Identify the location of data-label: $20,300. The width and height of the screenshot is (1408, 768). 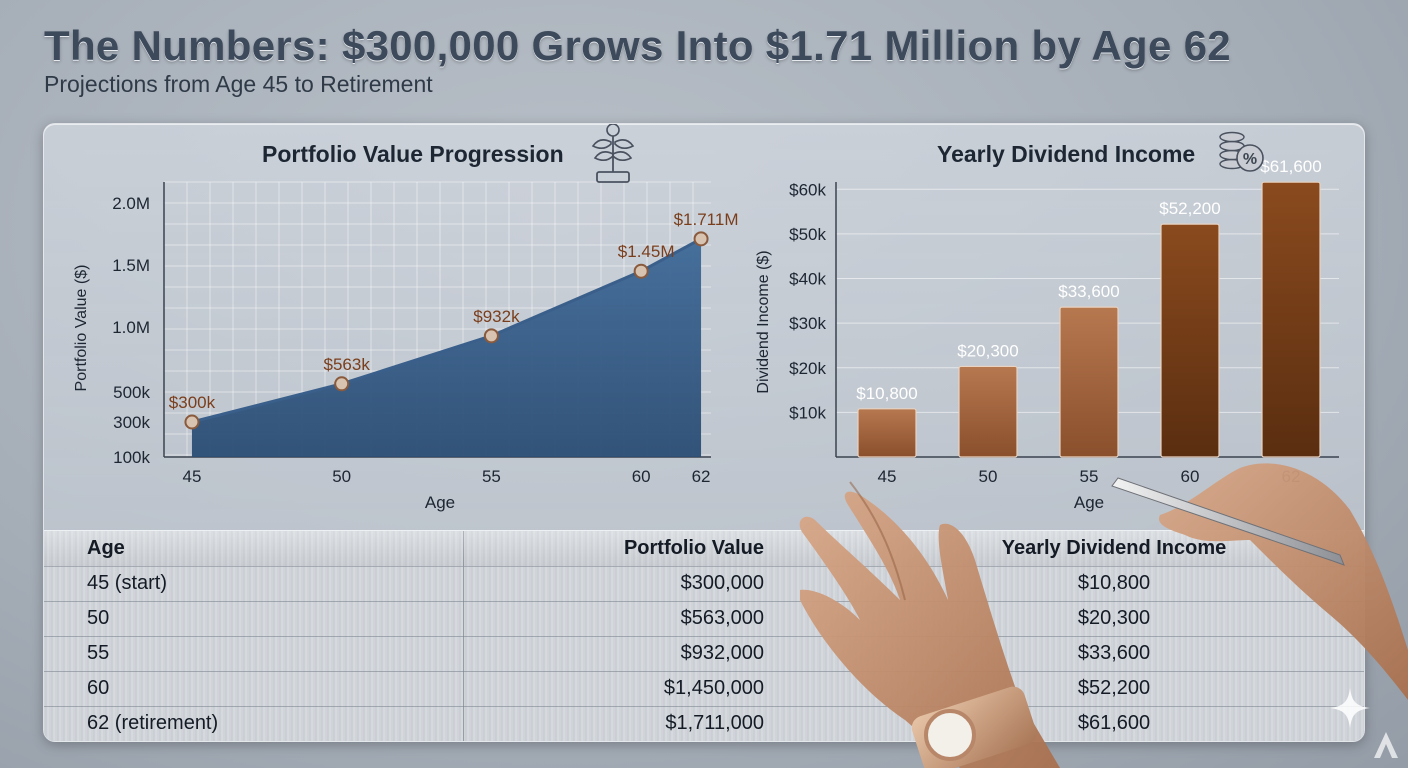
(987, 350).